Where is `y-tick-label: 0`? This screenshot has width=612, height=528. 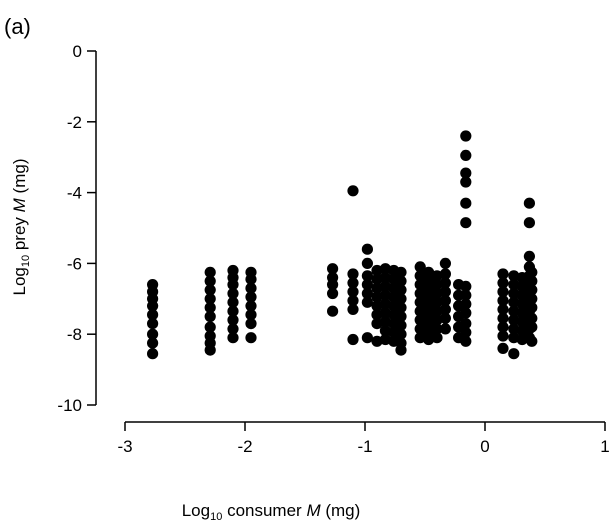
y-tick-label: 0 is located at coordinates (77, 51).